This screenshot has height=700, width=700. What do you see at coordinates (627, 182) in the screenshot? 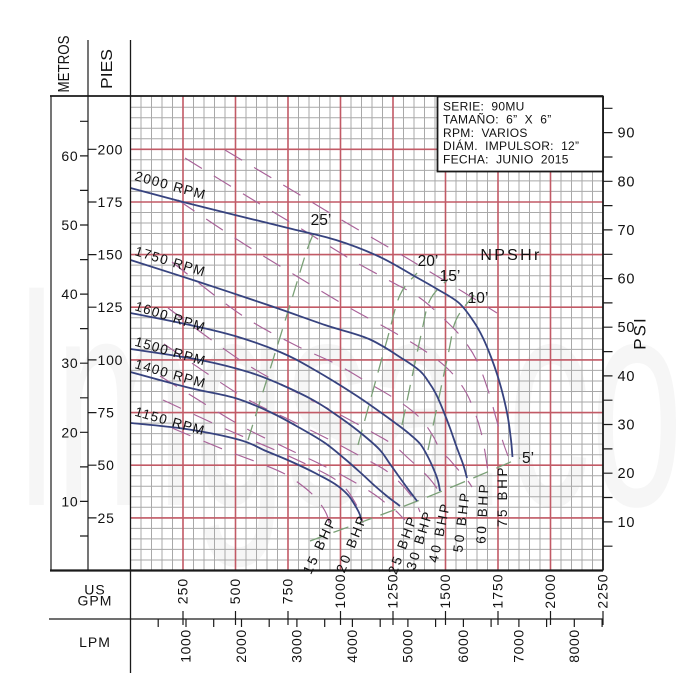
I see `svg-text: 80` at bounding box center [627, 182].